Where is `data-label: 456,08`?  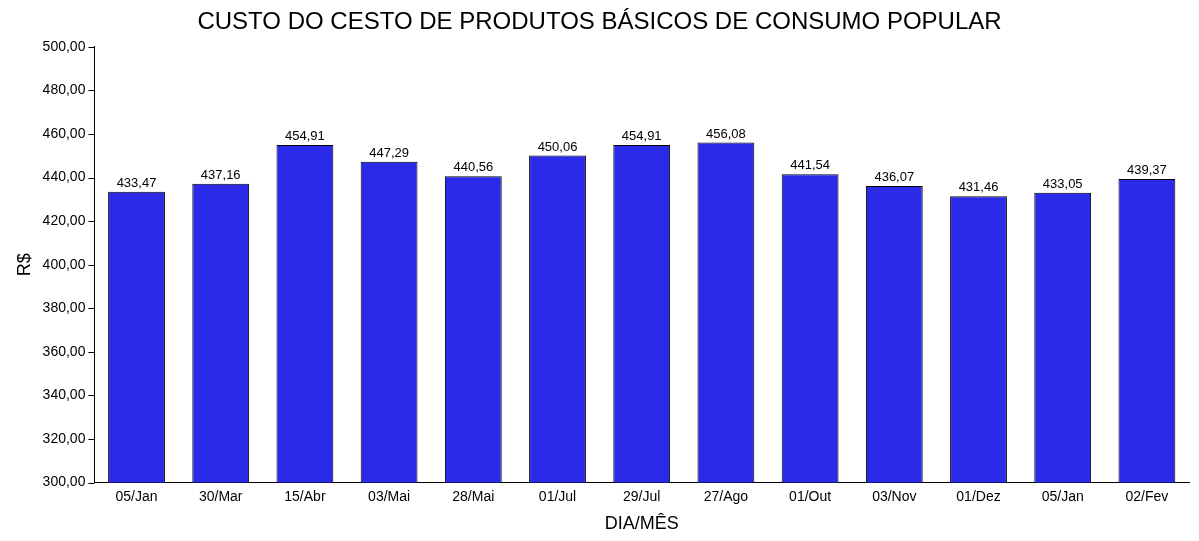 data-label: 456,08 is located at coordinates (726, 133).